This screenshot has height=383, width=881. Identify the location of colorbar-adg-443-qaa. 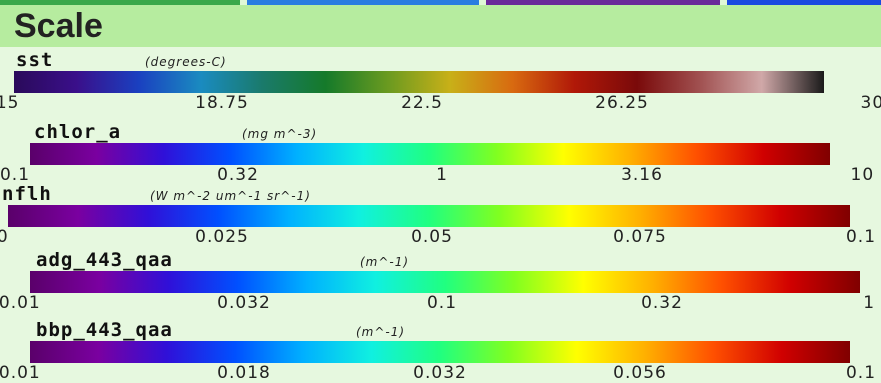
(445, 282).